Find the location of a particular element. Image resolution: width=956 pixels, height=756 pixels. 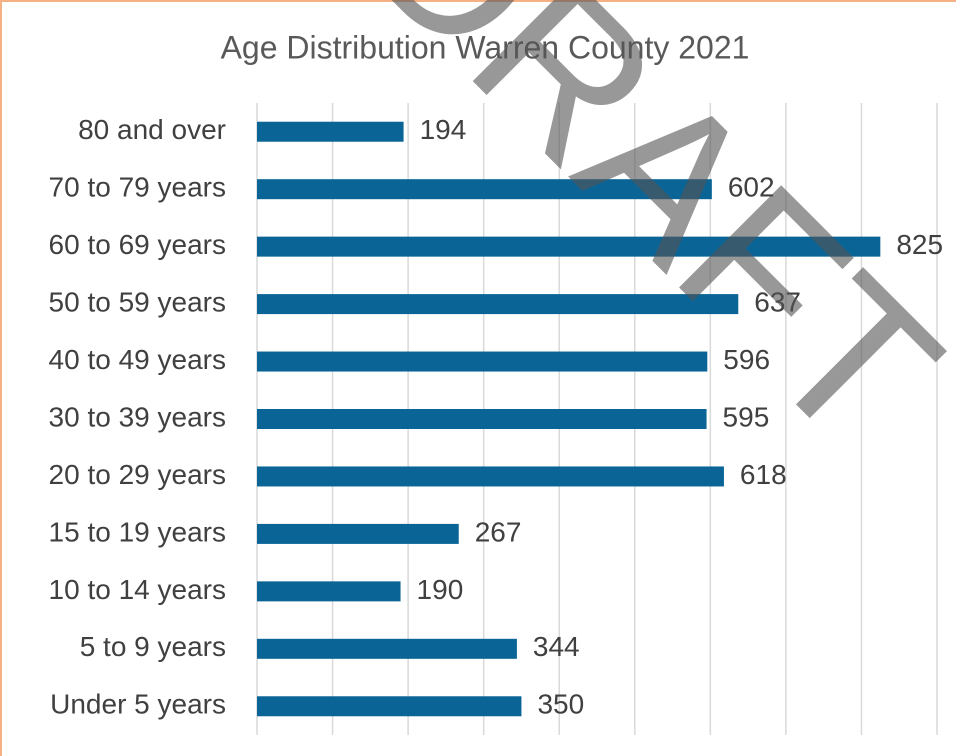

data-label: 194 is located at coordinates (443, 129).